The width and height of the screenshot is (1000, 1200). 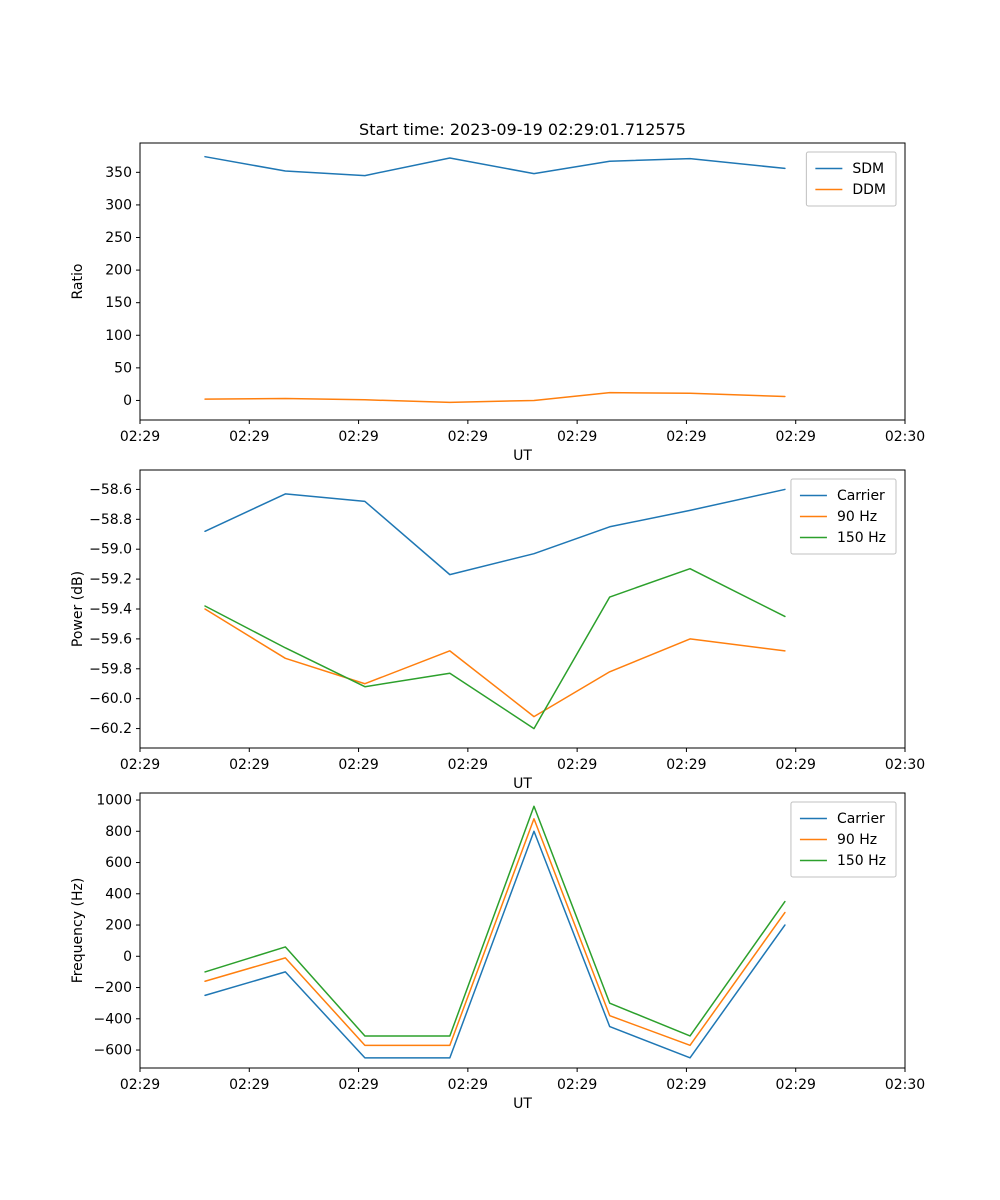 I want to click on y-tick-label: −58.6, so click(x=110, y=490).